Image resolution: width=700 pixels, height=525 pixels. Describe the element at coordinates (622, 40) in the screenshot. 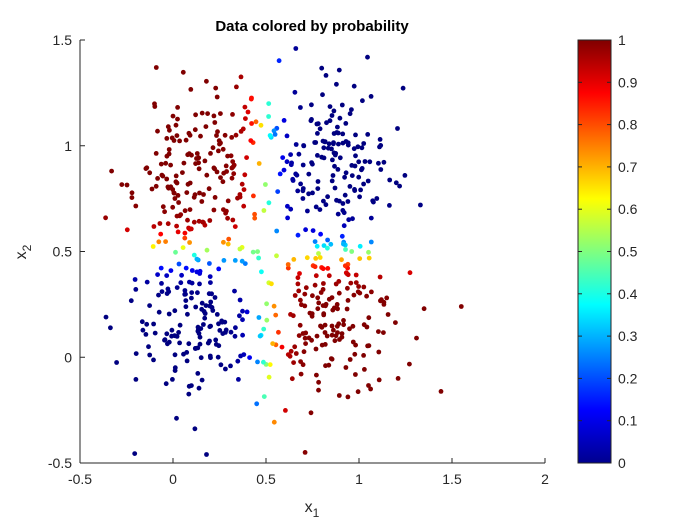

I see `colorbar-tick-label: 1` at that location.